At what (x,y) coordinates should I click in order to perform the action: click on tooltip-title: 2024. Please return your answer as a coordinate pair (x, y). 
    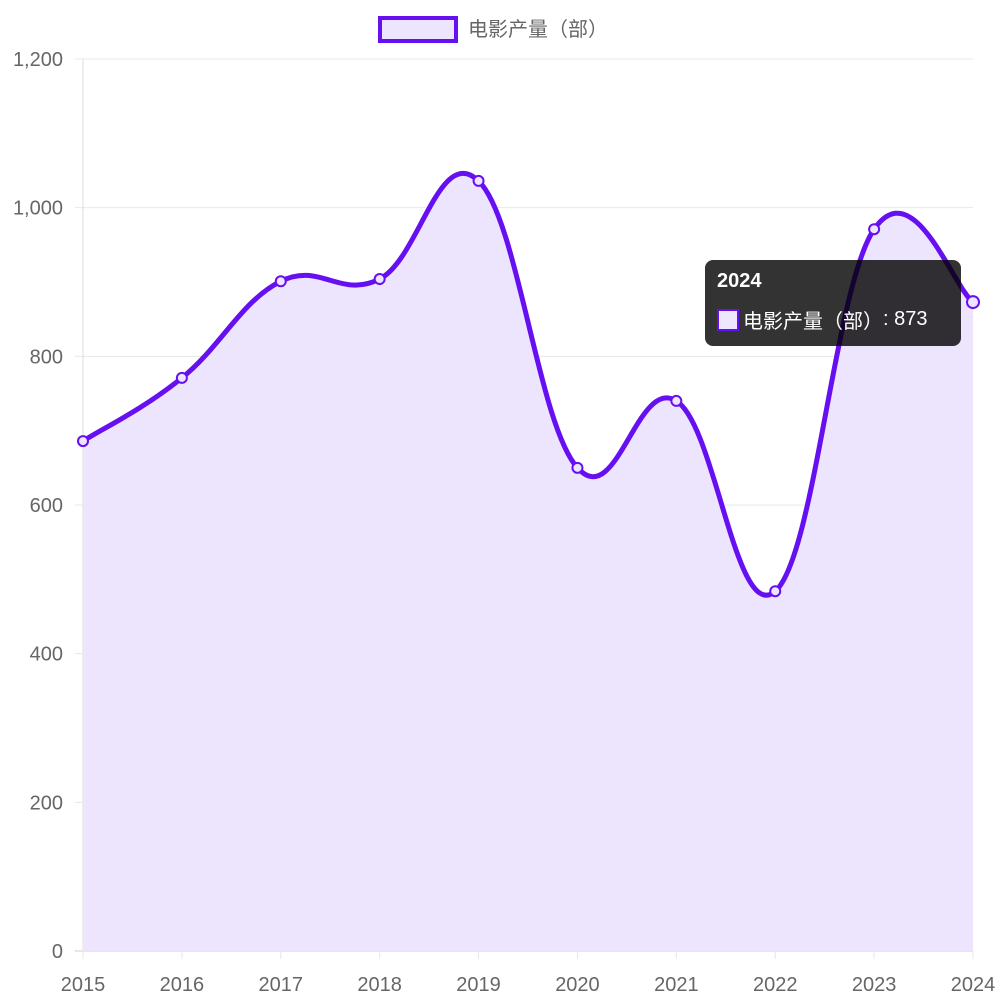
    Looking at the image, I should click on (739, 281).